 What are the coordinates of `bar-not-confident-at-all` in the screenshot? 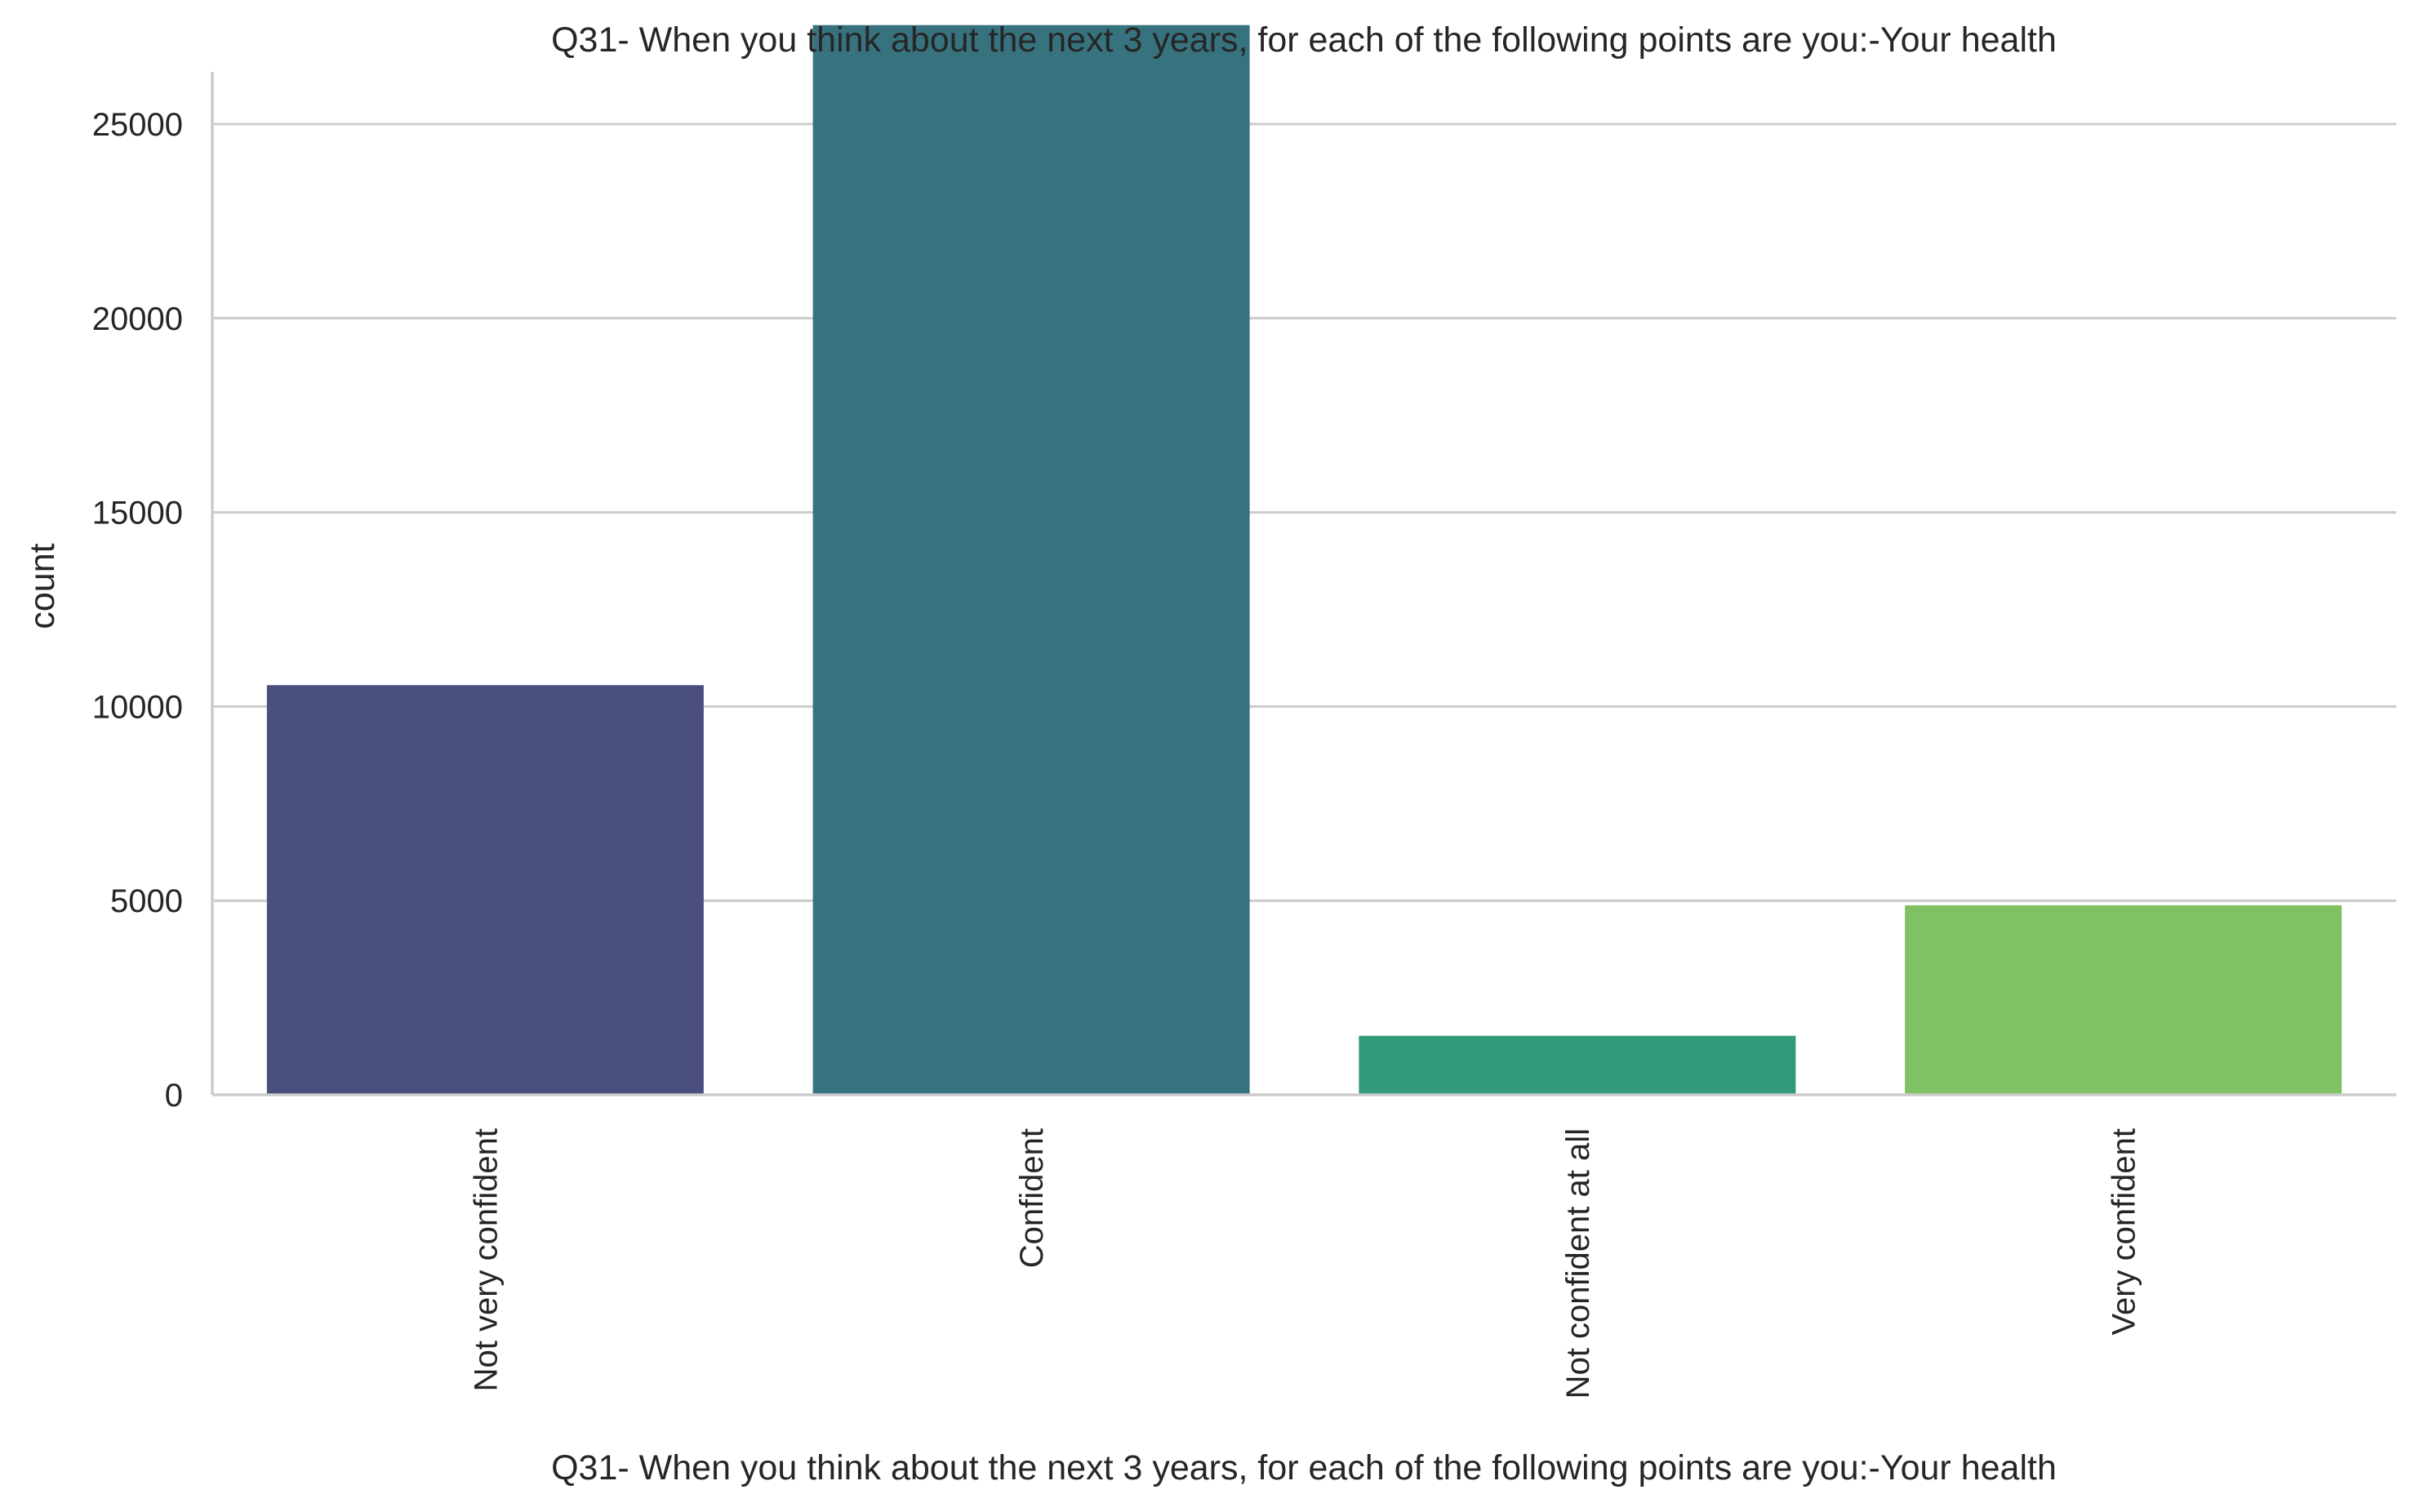 It's located at (1577, 1065).